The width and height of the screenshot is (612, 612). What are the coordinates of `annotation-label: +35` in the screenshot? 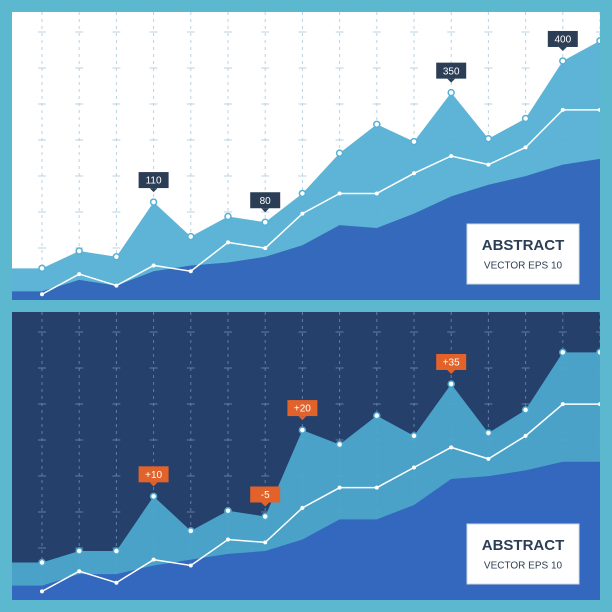 It's located at (451, 363).